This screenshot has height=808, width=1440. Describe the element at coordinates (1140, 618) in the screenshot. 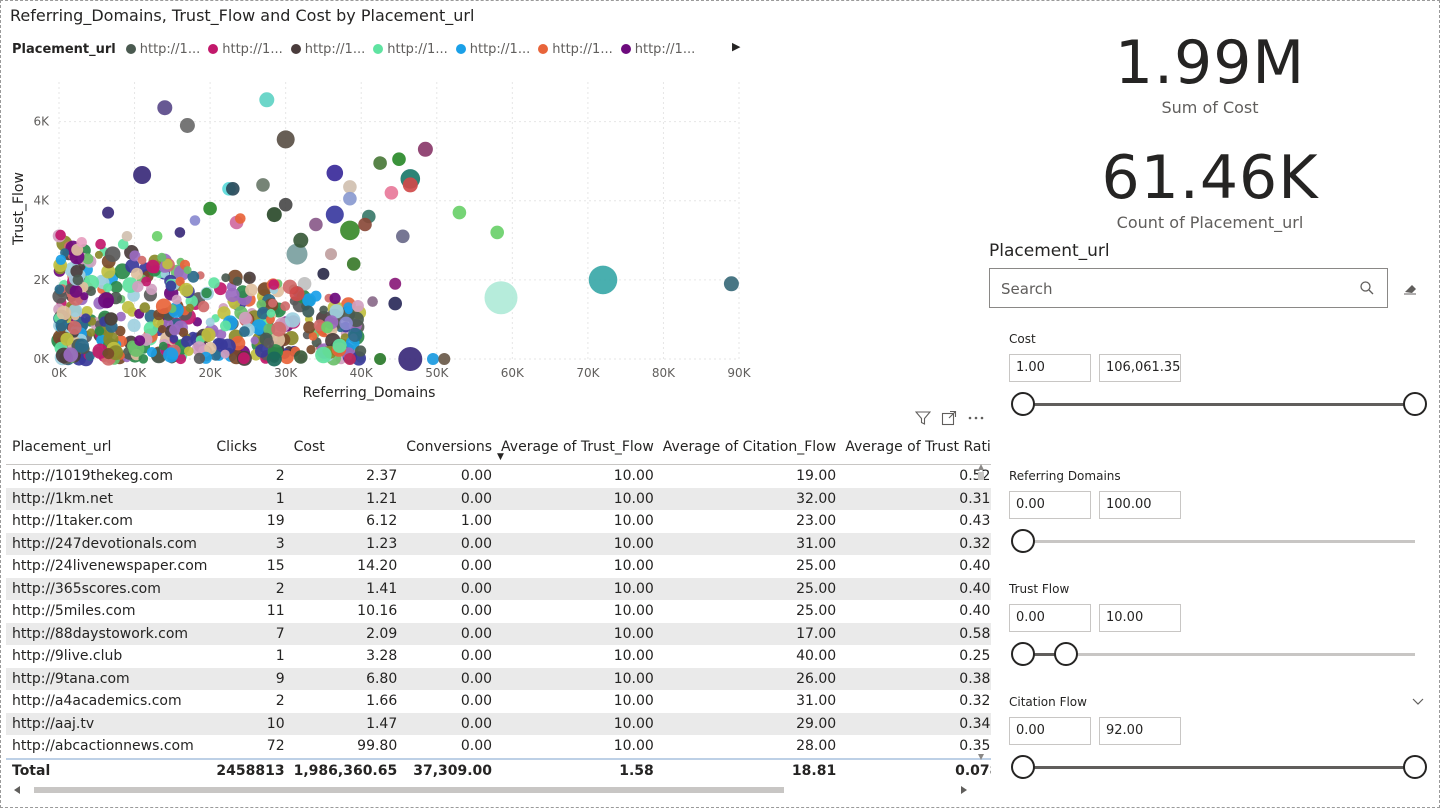

I see `range-max-input: 10.00` at that location.